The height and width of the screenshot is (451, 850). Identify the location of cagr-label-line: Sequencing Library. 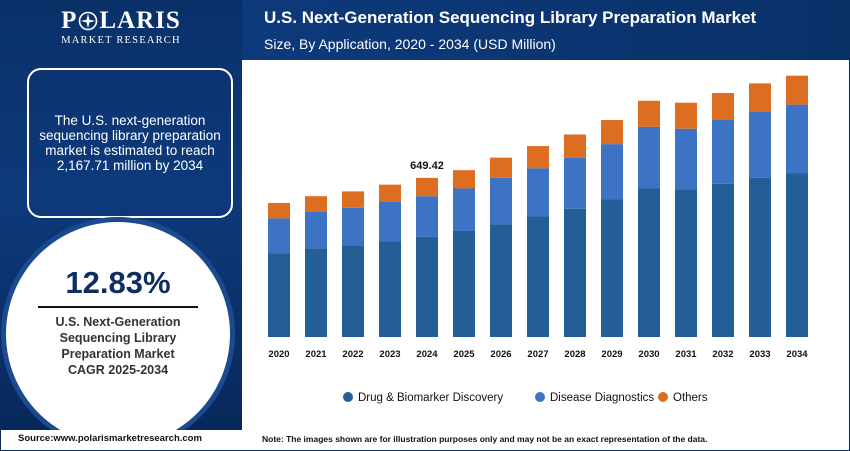
(118, 338).